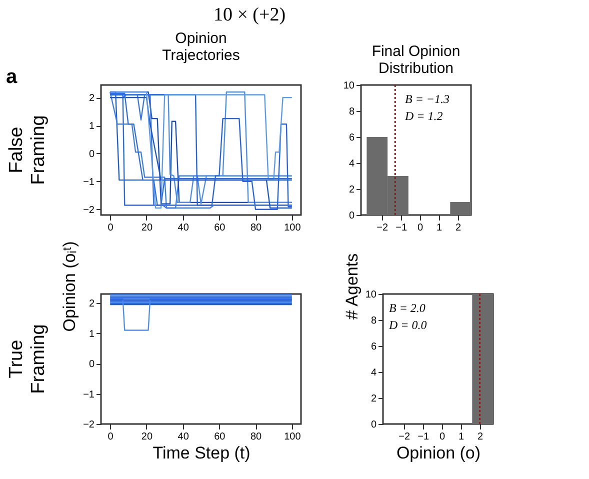 This screenshot has width=589, height=479. What do you see at coordinates (201, 453) in the screenshot?
I see `x-axis-title: Time Step (t)` at bounding box center [201, 453].